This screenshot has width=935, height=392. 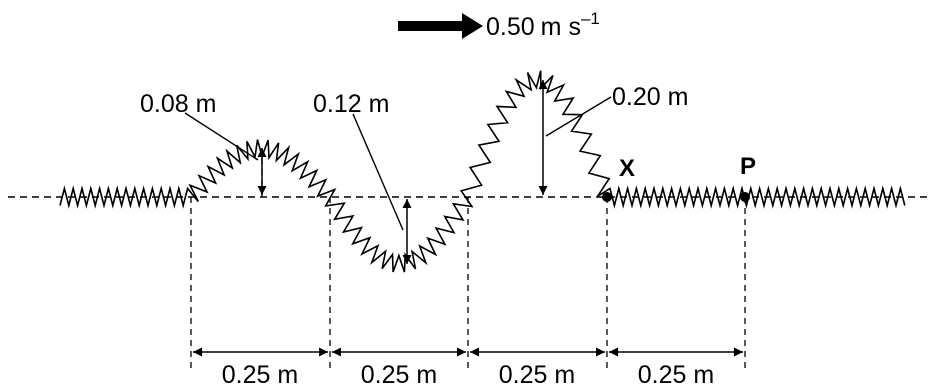 What do you see at coordinates (745, 197) in the screenshot?
I see `point-p-marker` at bounding box center [745, 197].